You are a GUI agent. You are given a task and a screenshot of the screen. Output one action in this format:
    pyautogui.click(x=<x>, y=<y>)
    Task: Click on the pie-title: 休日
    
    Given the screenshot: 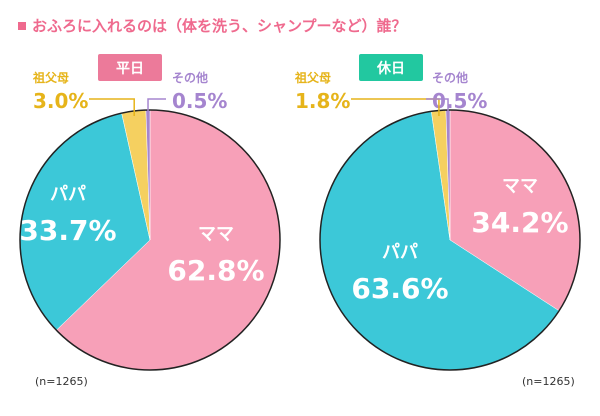 What is the action you would take?
    pyautogui.click(x=390, y=68)
    